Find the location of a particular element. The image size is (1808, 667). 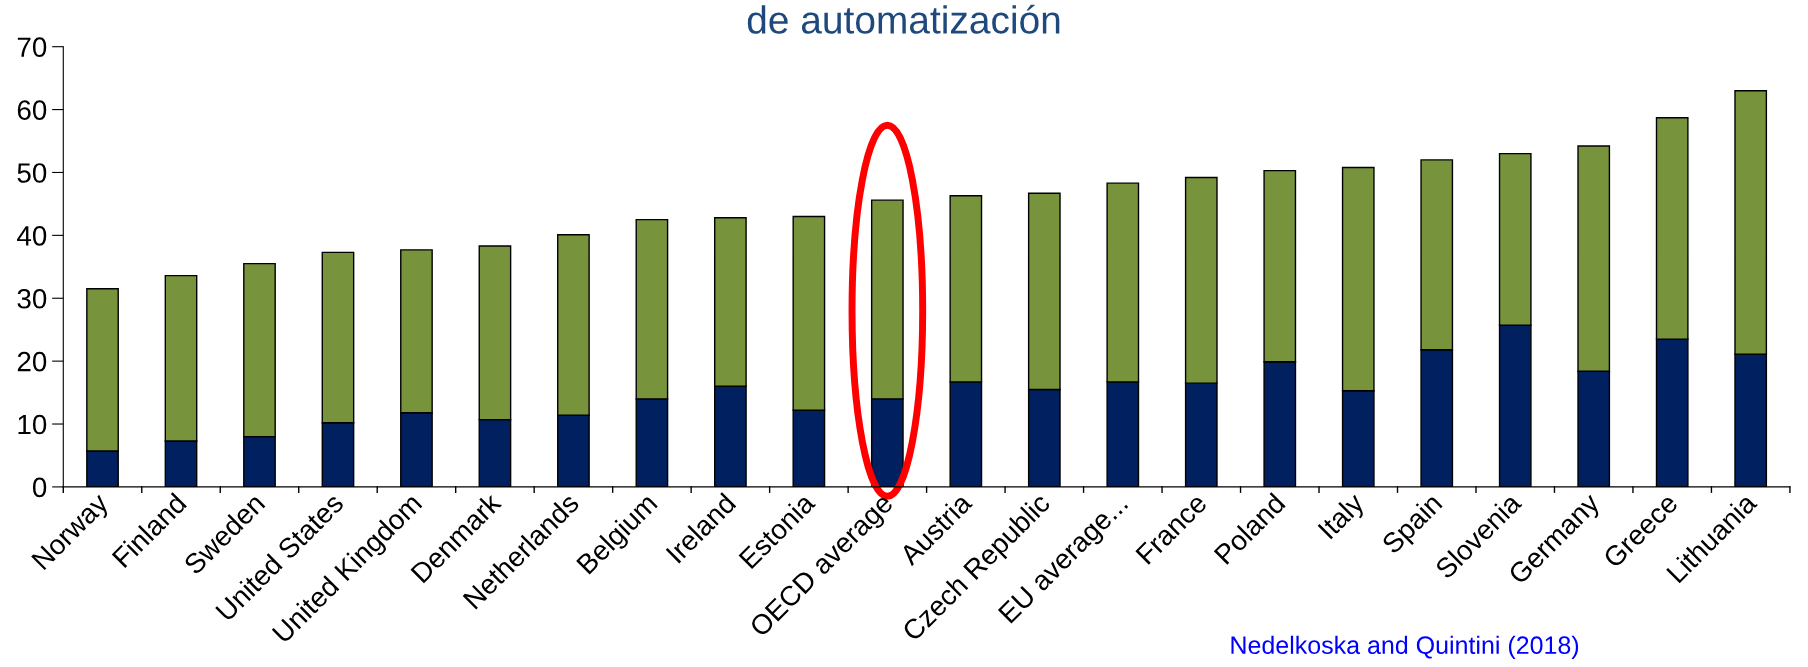

chart-title: de automatización is located at coordinates (903, 19).